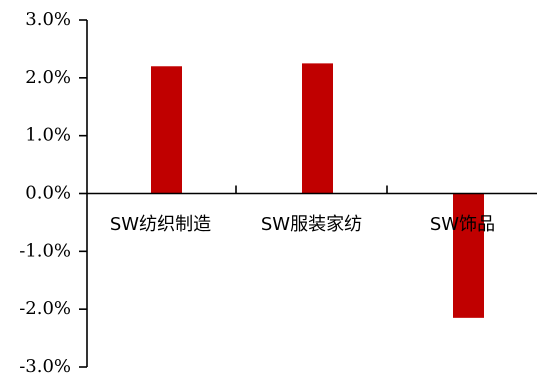 The height and width of the screenshot is (376, 537). Describe the element at coordinates (160, 224) in the screenshot. I see `category-label: SW纺织制造` at that location.